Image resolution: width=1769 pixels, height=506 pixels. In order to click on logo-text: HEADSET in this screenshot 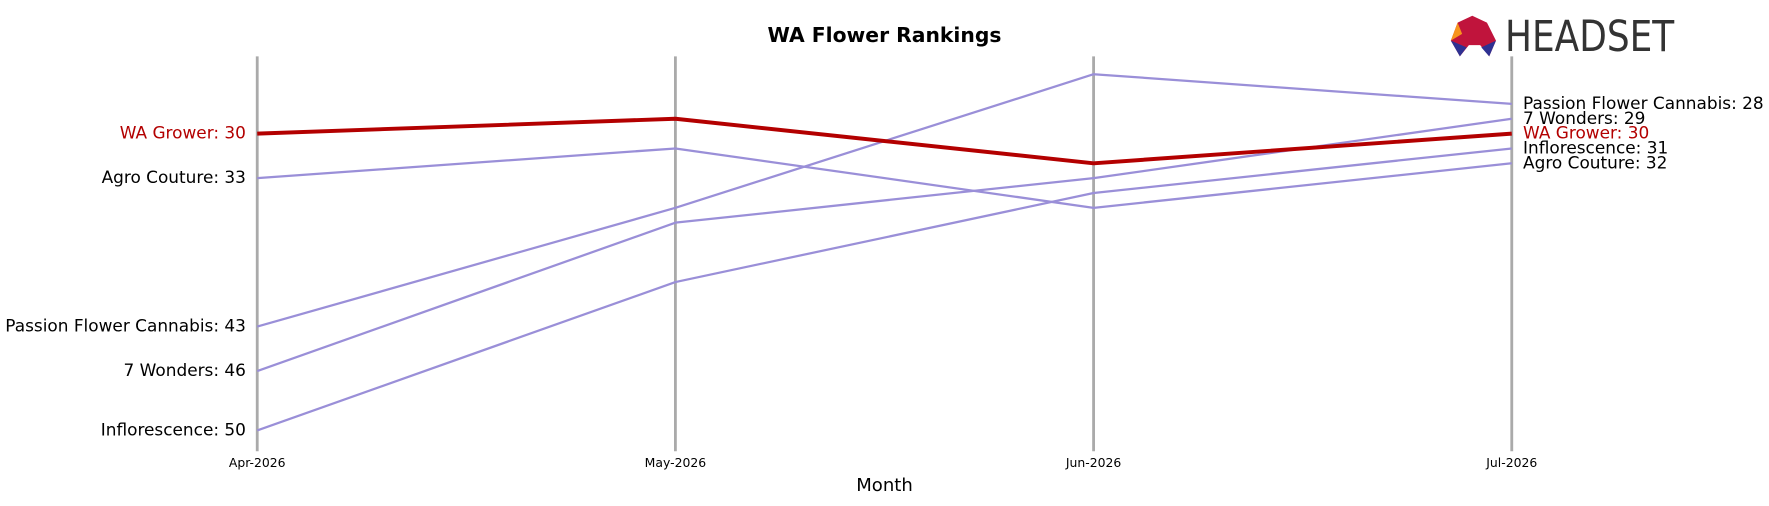, I will do `click(1590, 37)`.